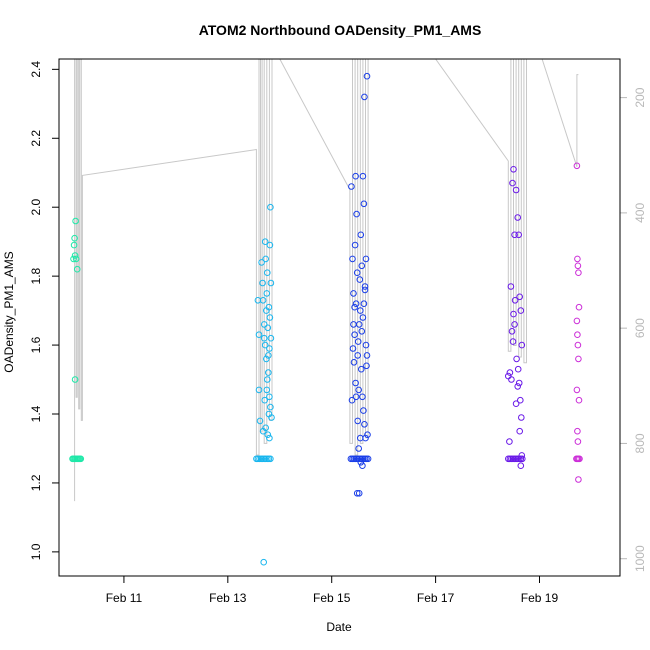  What do you see at coordinates (9, 311) in the screenshot?
I see `y-axis-label: OADensity_PM1_AMS` at bounding box center [9, 311].